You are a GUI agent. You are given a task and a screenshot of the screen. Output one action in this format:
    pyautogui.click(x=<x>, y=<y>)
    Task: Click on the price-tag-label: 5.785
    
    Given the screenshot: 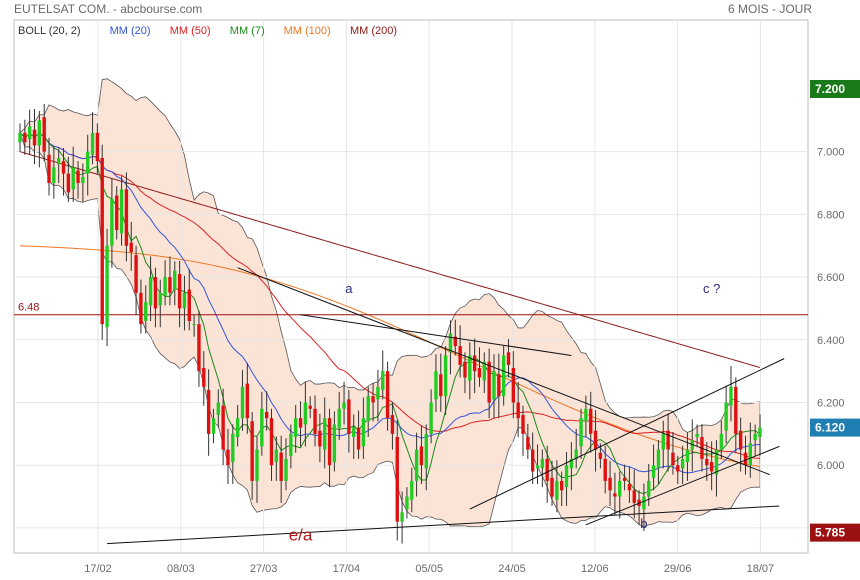 What is the action you would take?
    pyautogui.click(x=830, y=533)
    